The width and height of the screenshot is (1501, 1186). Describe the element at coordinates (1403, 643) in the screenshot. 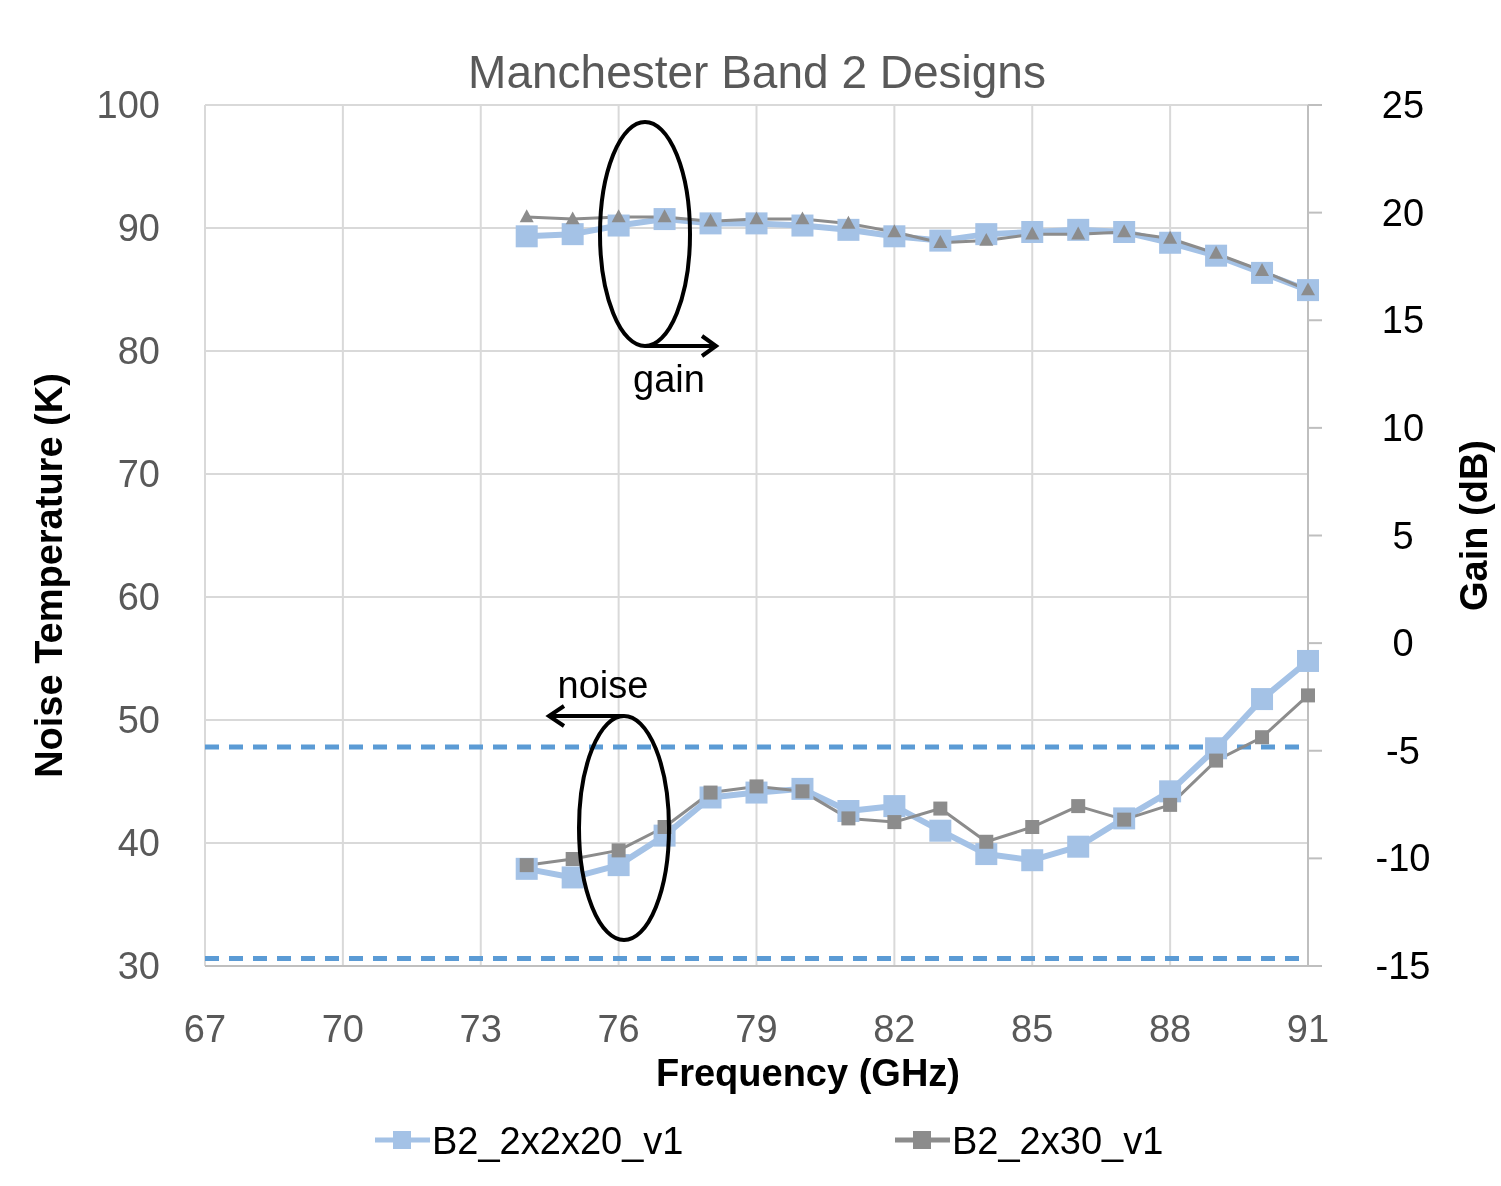

I see `y2-tick-label: 0` at that location.